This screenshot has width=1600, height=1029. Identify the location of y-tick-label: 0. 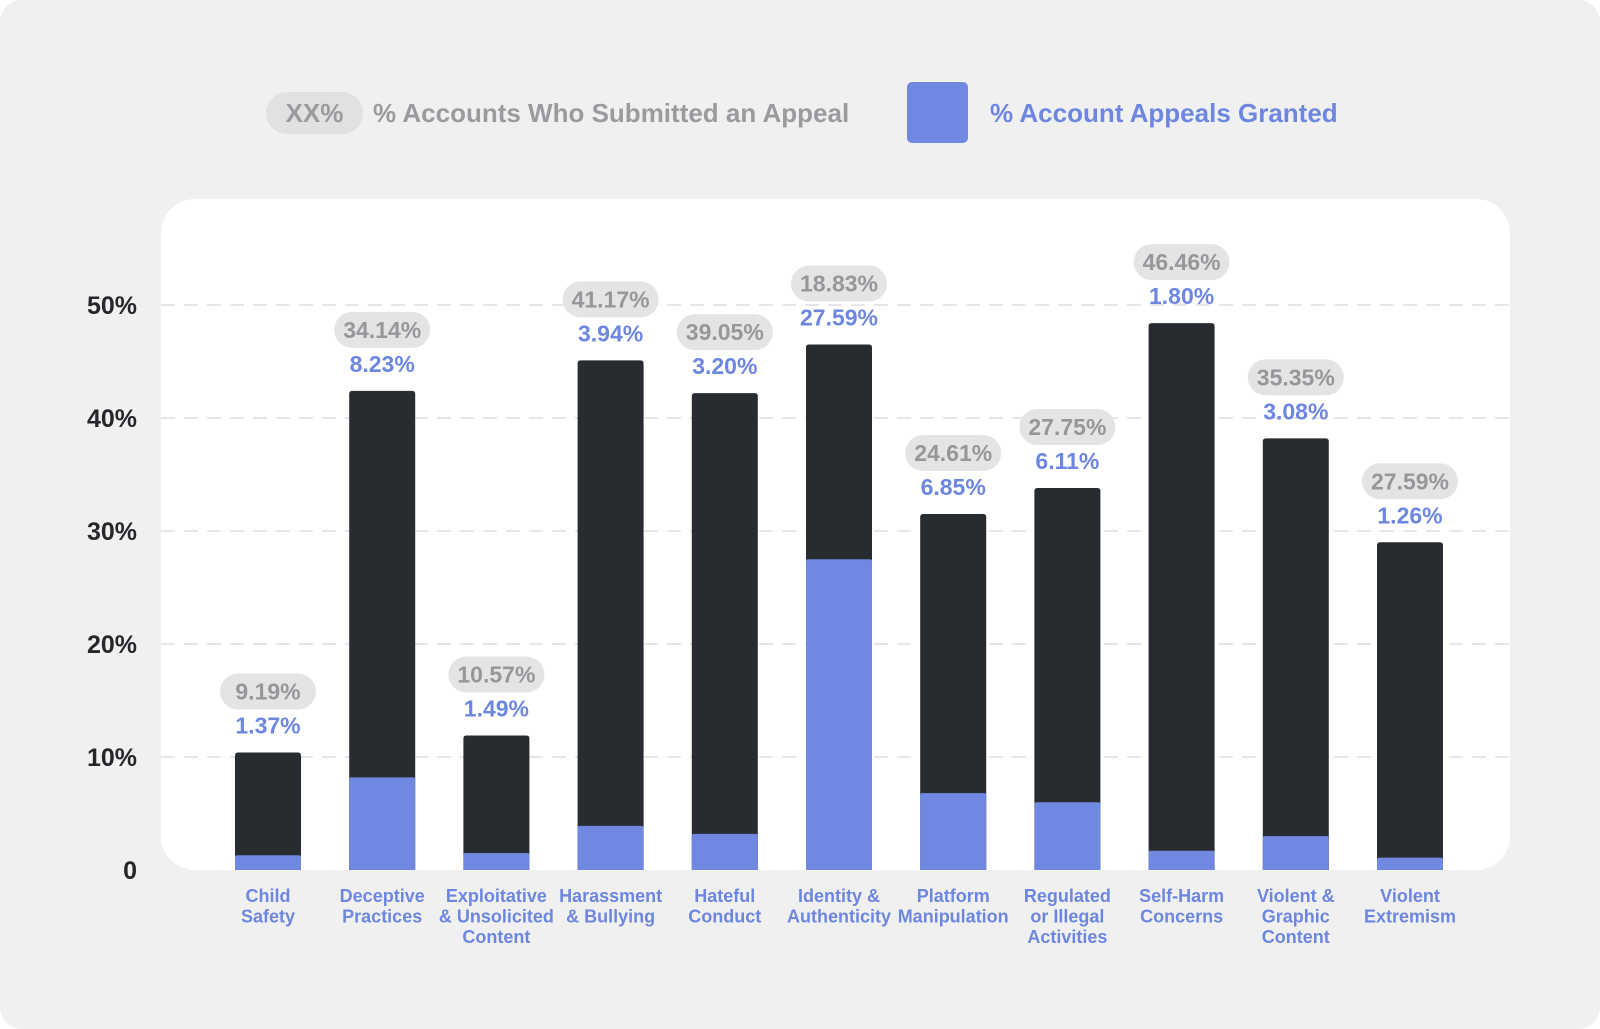
(130, 871).